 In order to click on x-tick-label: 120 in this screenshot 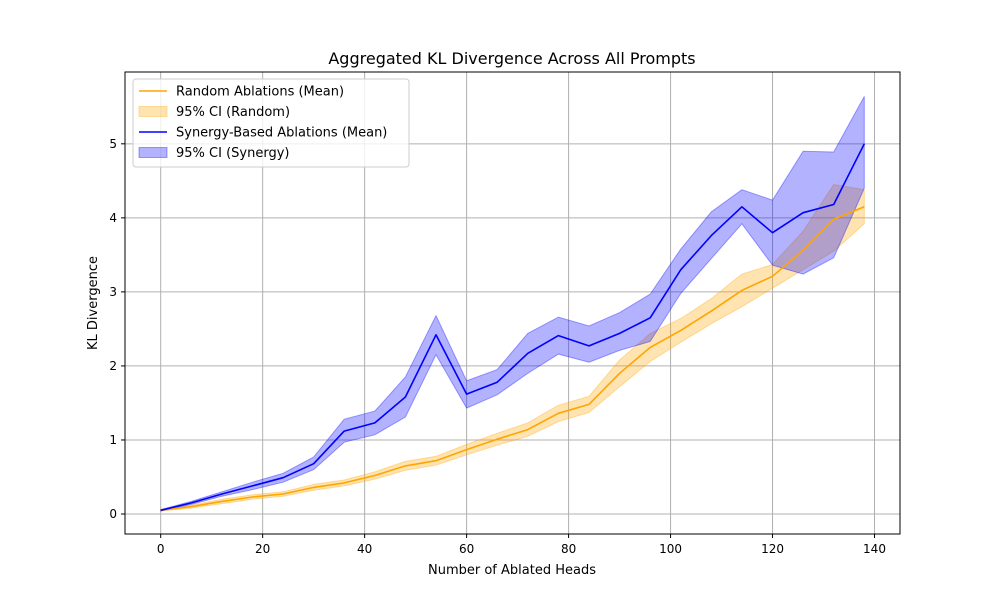, I will do `click(772, 549)`.